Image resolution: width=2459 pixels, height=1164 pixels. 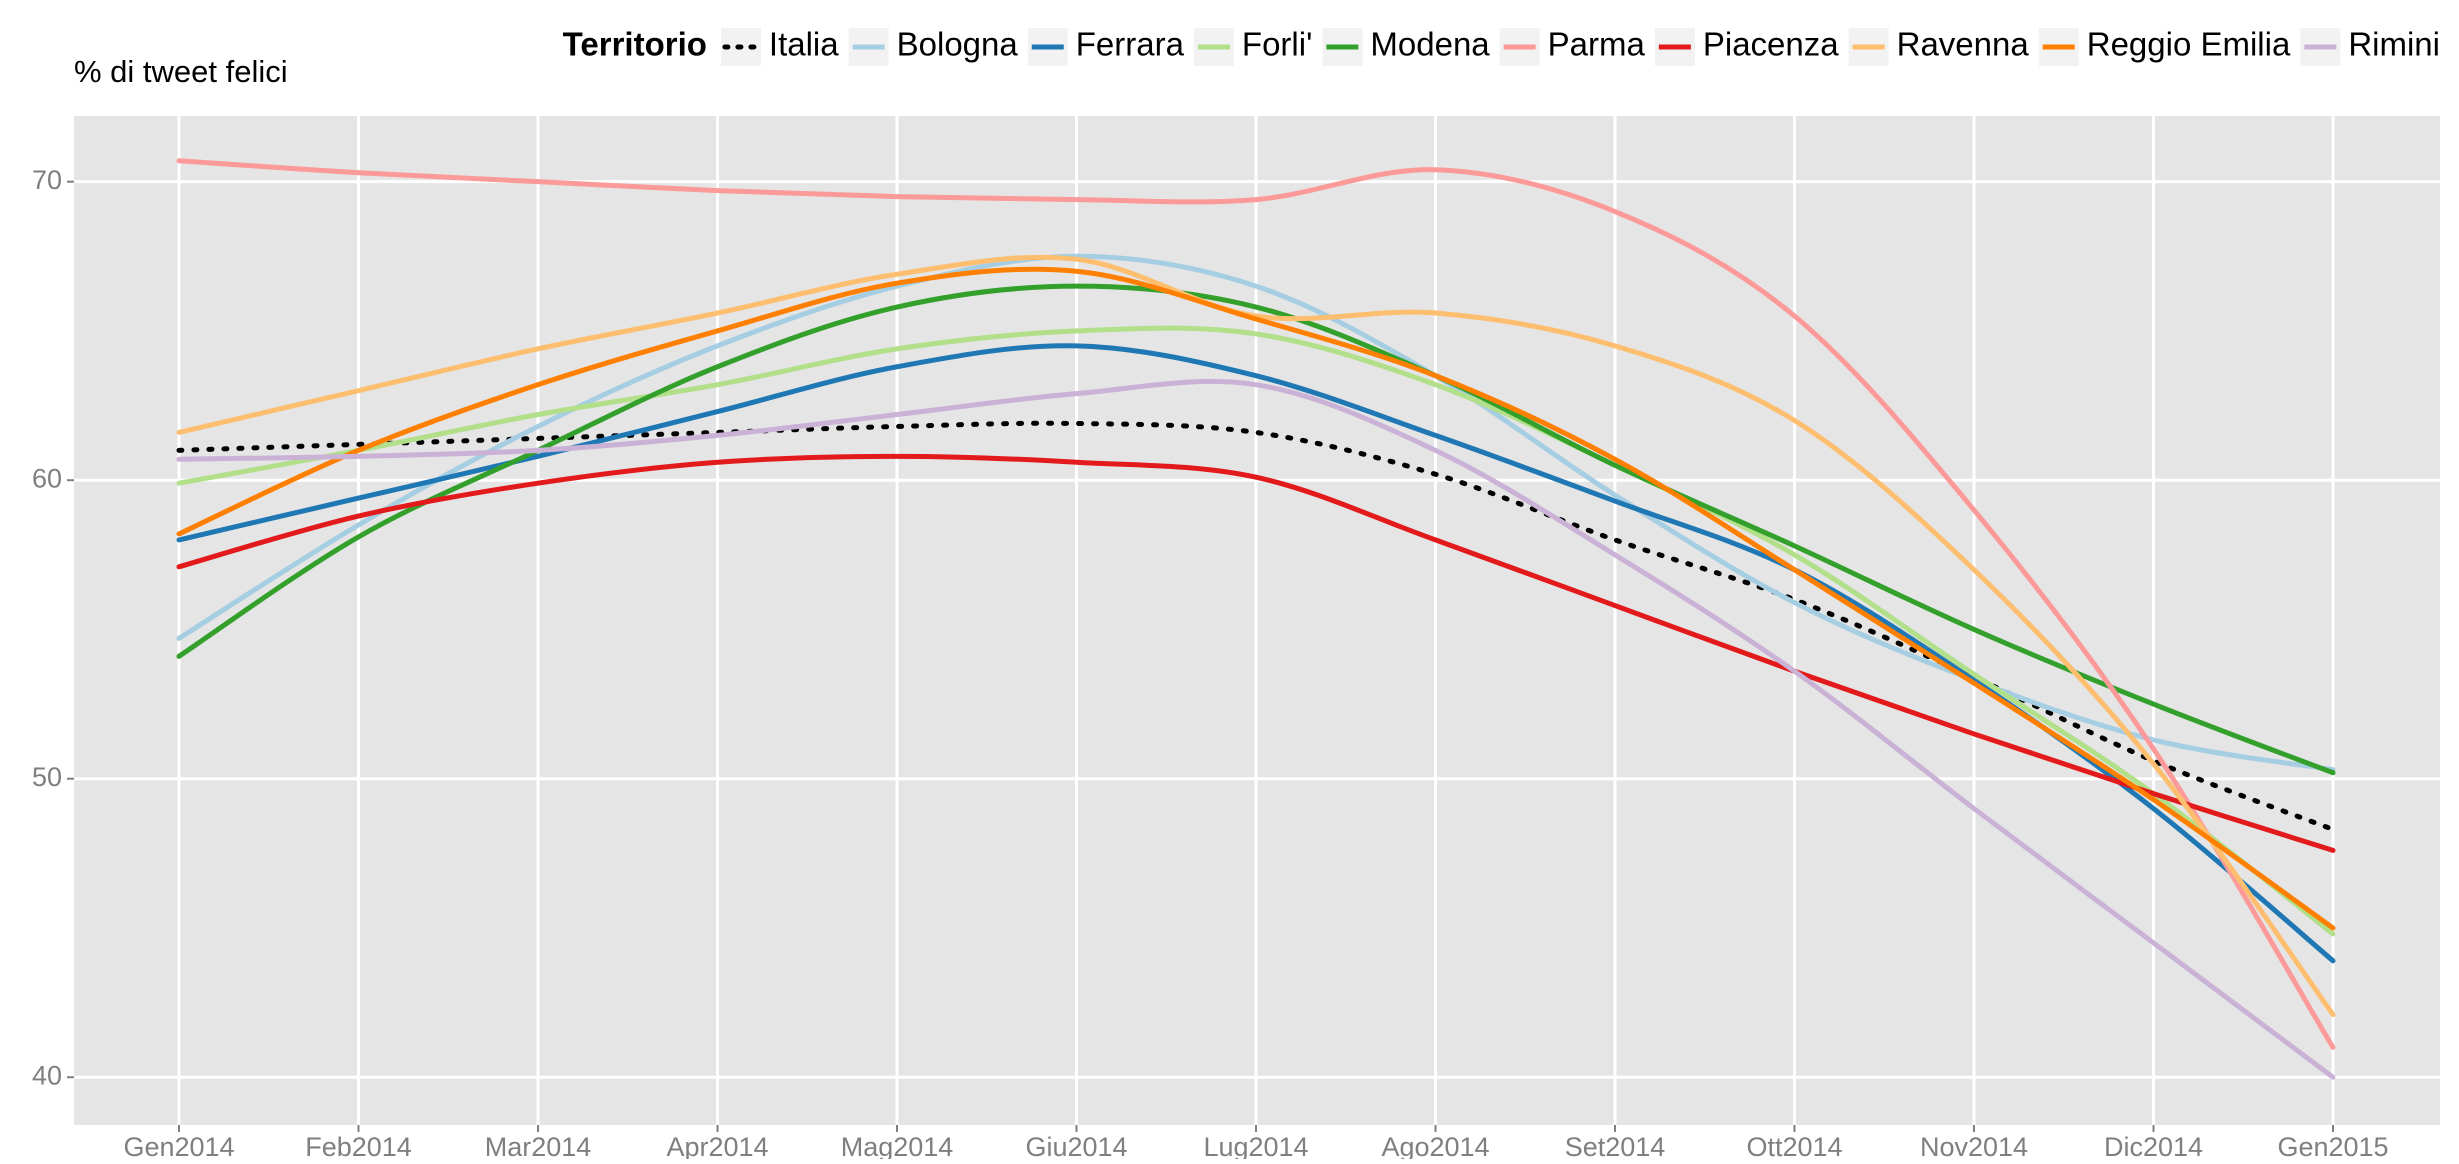 What do you see at coordinates (1255, 1145) in the screenshot?
I see `x-tick-label: Lug2014` at bounding box center [1255, 1145].